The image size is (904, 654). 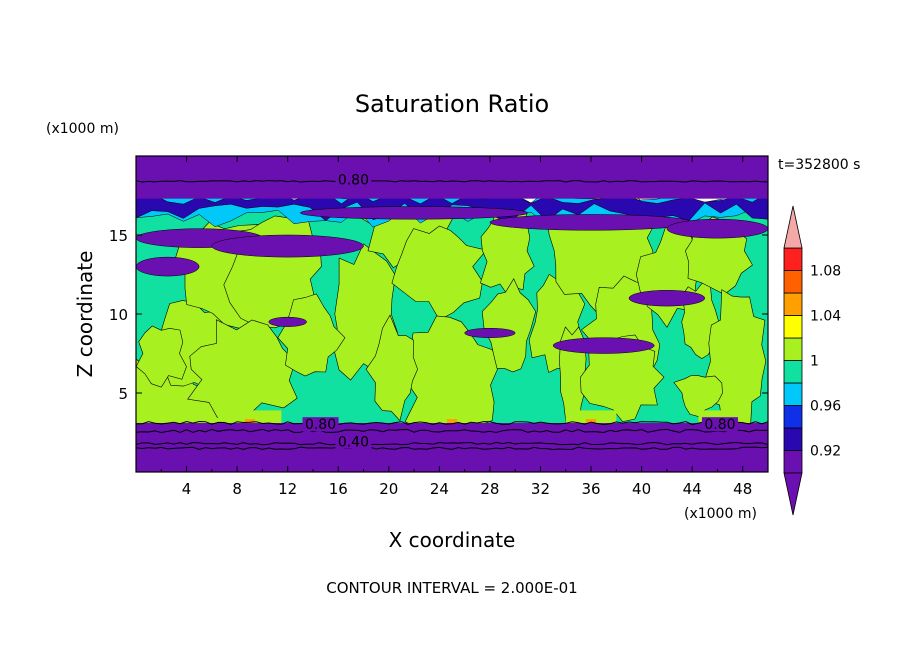 I want to click on colorbar-tick-label: 1, so click(x=814, y=362).